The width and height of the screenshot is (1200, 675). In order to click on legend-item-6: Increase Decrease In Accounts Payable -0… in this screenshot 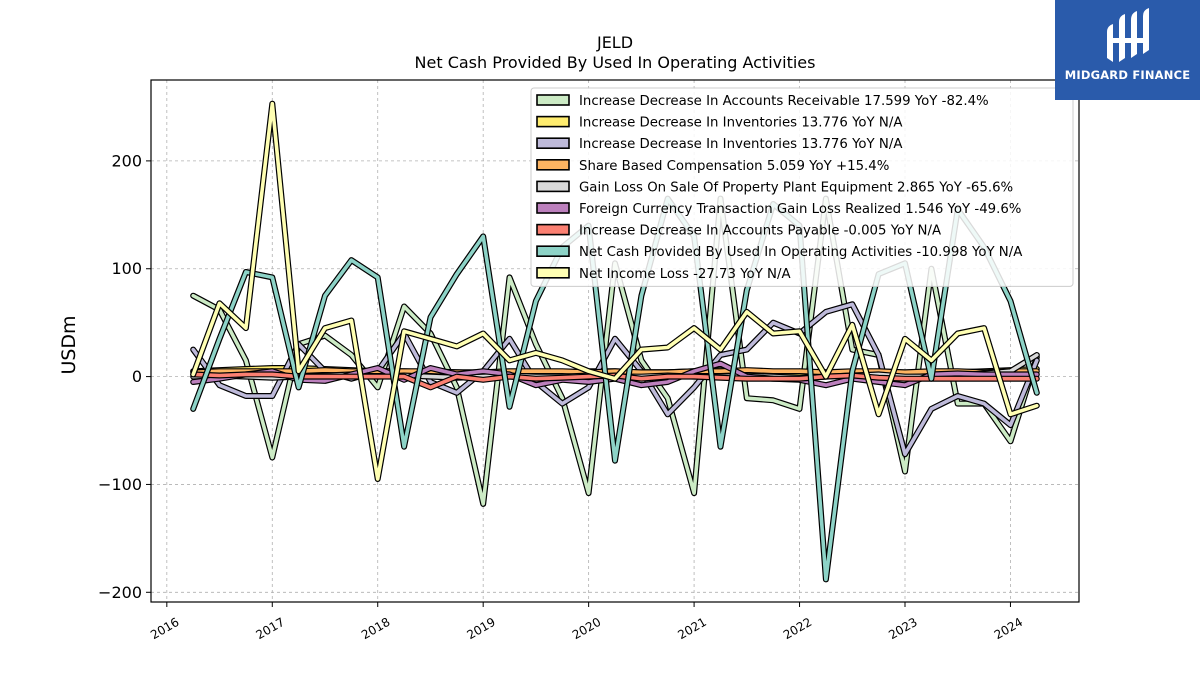, I will do `click(738, 231)`.